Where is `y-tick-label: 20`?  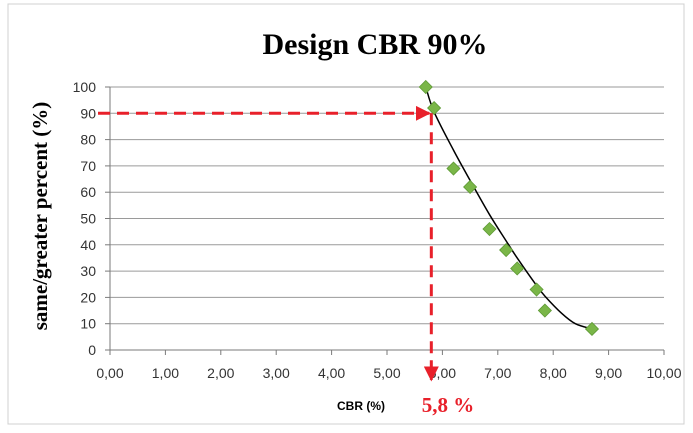 y-tick-label: 20 is located at coordinates (88, 297).